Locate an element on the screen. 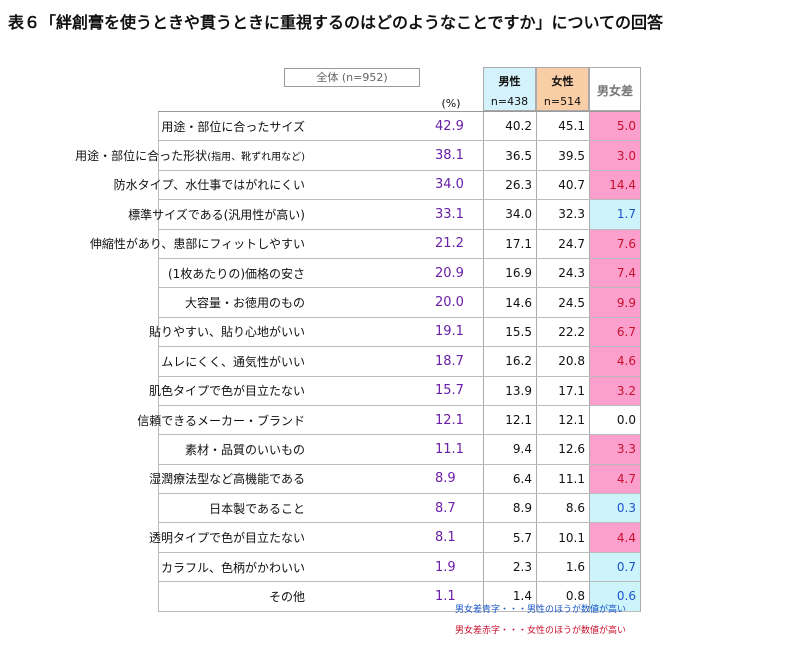 The width and height of the screenshot is (810, 652). female-value: 10.1 is located at coordinates (562, 537).